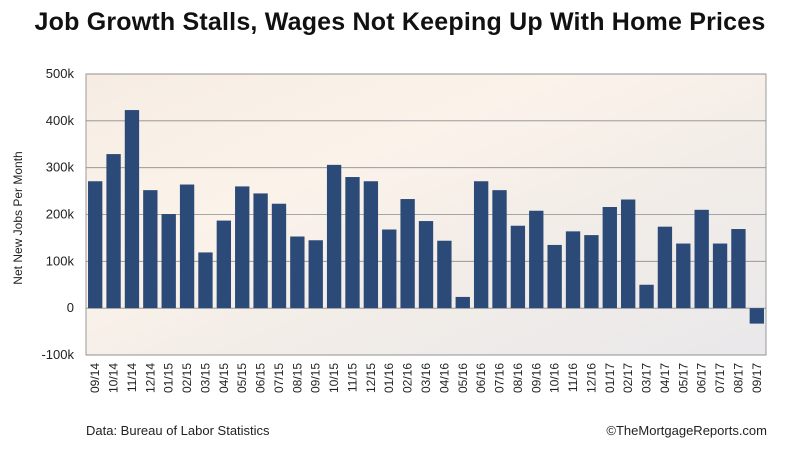 The height and width of the screenshot is (450, 800). I want to click on x-tick-label: 01/17, so click(610, 378).